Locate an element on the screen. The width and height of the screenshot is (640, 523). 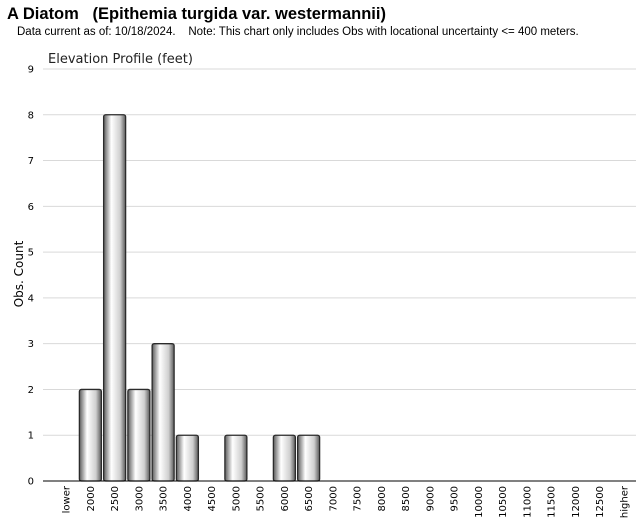
x-tick-label: 12500 is located at coordinates (600, 502).